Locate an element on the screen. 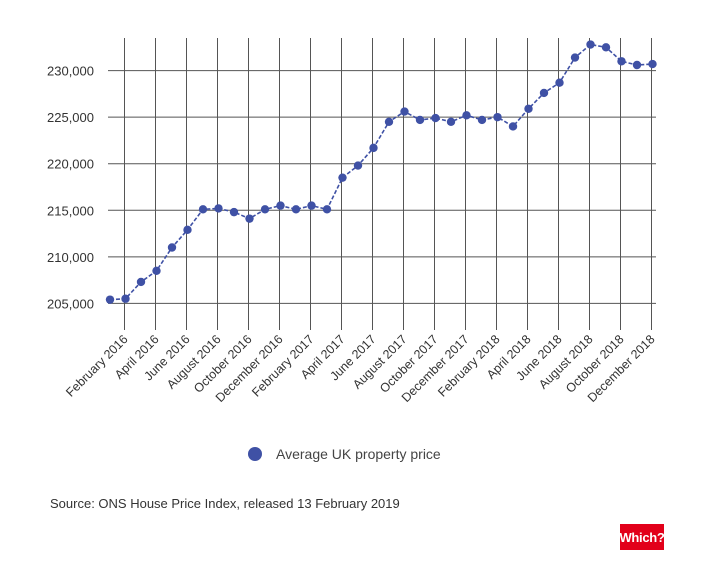 This screenshot has height=568, width=704. y-tick-label: 220,000 is located at coordinates (70, 164).